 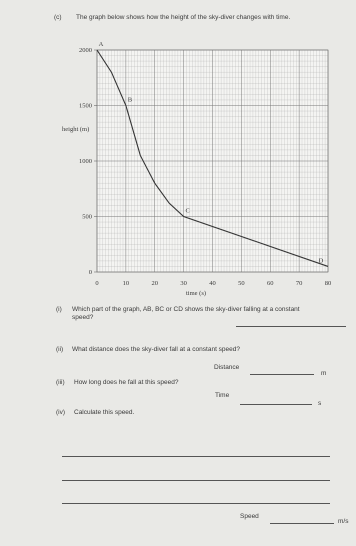 What do you see at coordinates (187, 211) in the screenshot?
I see `point-label: C` at bounding box center [187, 211].